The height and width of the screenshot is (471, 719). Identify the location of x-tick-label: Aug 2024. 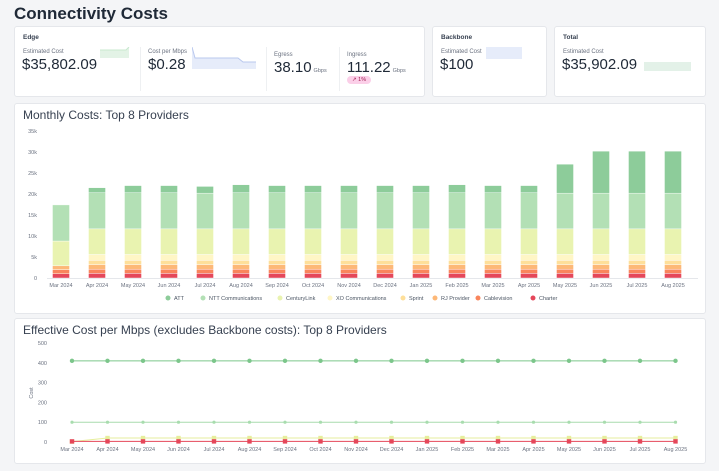
(250, 450).